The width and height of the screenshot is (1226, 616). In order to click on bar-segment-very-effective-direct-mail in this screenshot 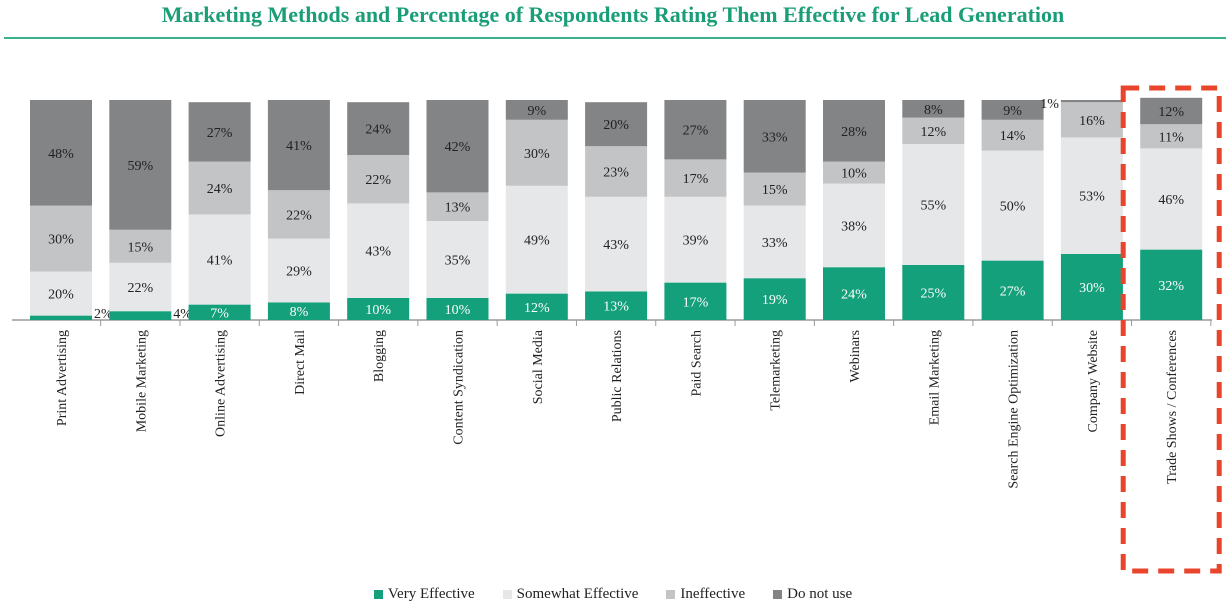, I will do `click(298, 311)`.